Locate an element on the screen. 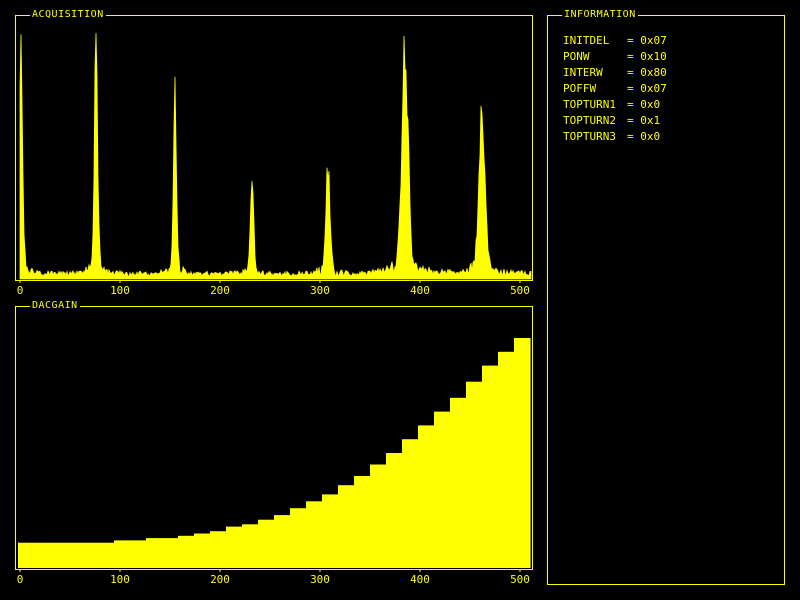 The width and height of the screenshot is (800, 600). dacgain-x-tick-label: 100 is located at coordinates (120, 579).